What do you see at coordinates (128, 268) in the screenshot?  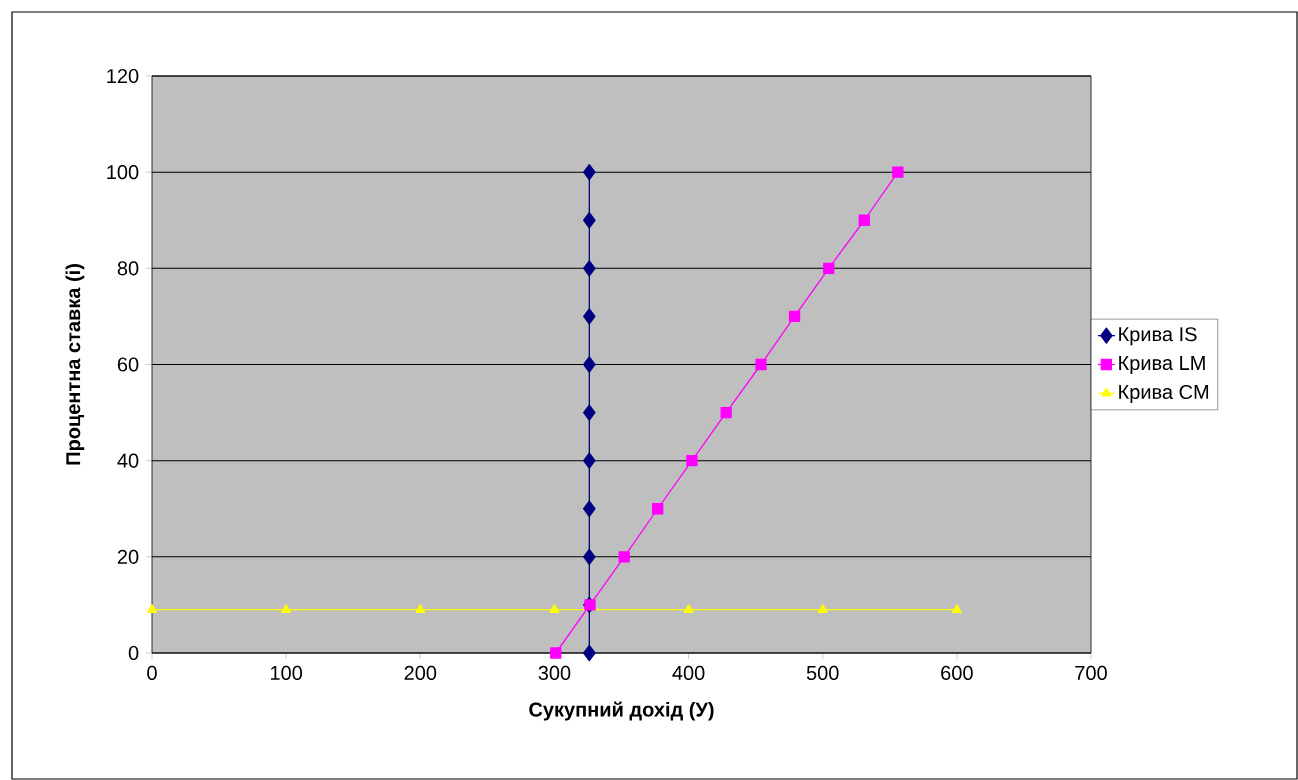 I see `y-tick-label: 80` at bounding box center [128, 268].